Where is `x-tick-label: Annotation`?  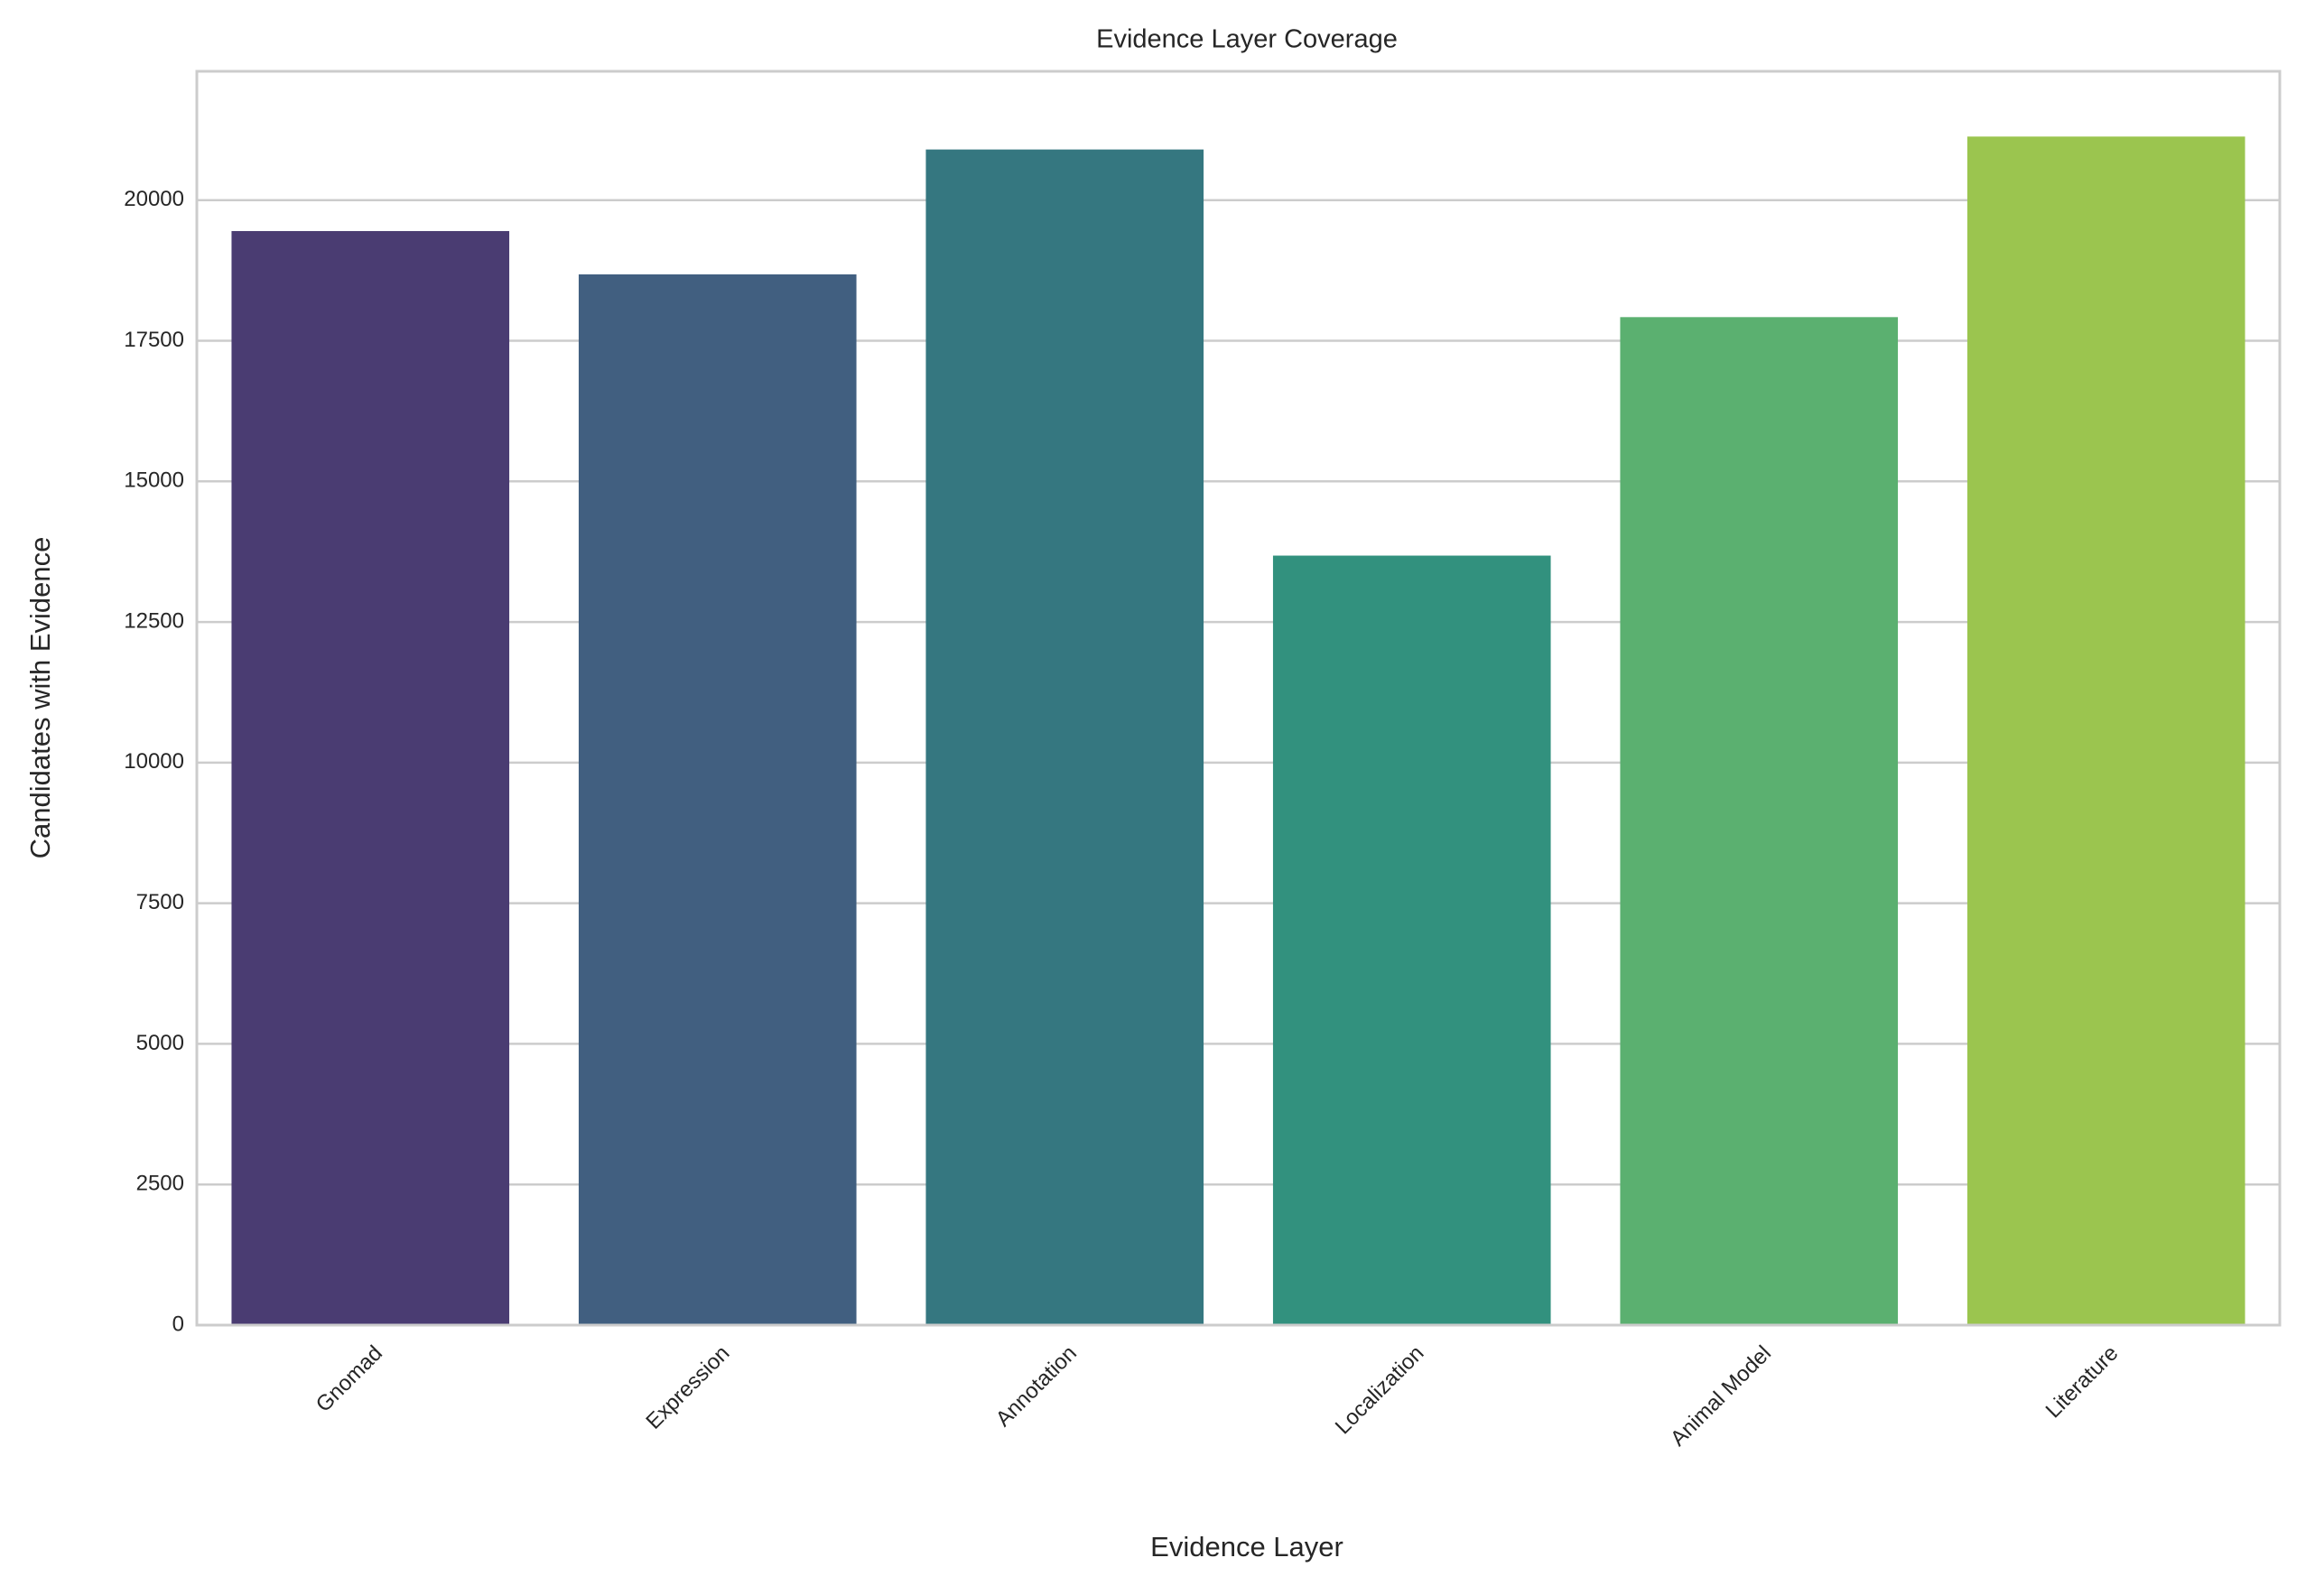
x-tick-label: Annotation is located at coordinates (1036, 1386).